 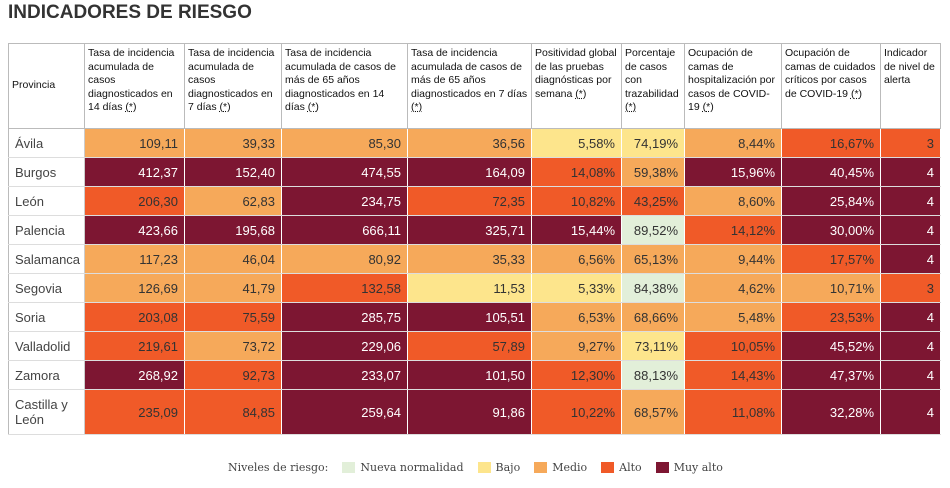 What do you see at coordinates (576, 288) in the screenshot?
I see `value-cell: 5,33%` at bounding box center [576, 288].